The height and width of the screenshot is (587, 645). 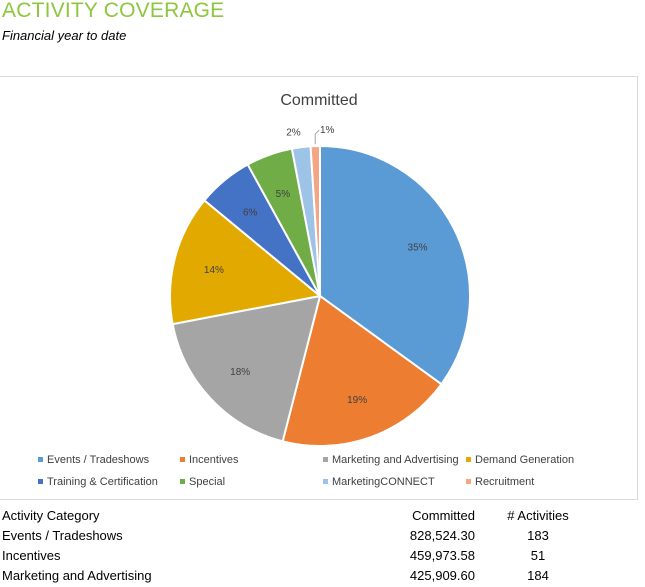 I want to click on legend-label: Events / Tradeshows, so click(x=98, y=460).